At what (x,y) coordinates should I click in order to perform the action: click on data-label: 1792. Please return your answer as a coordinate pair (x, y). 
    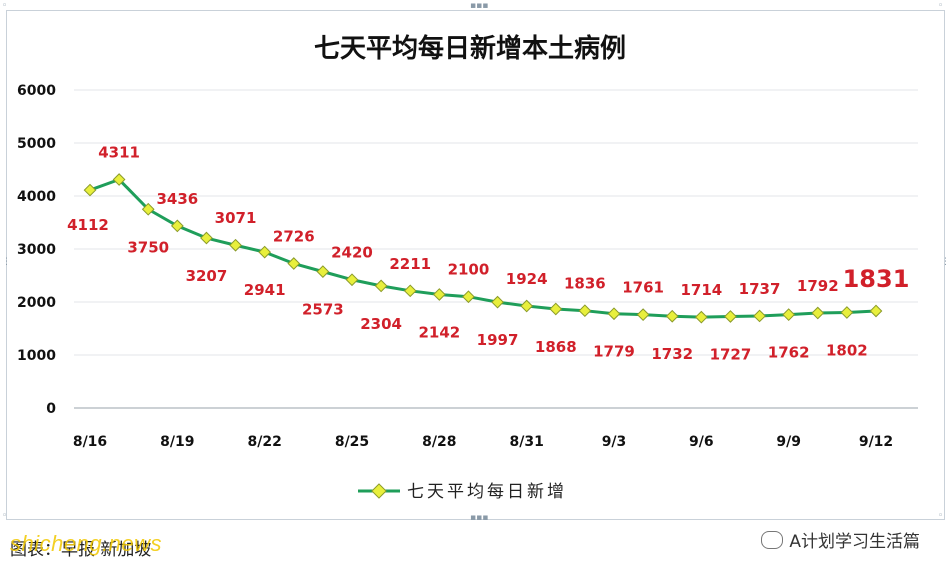
    Looking at the image, I should click on (818, 286).